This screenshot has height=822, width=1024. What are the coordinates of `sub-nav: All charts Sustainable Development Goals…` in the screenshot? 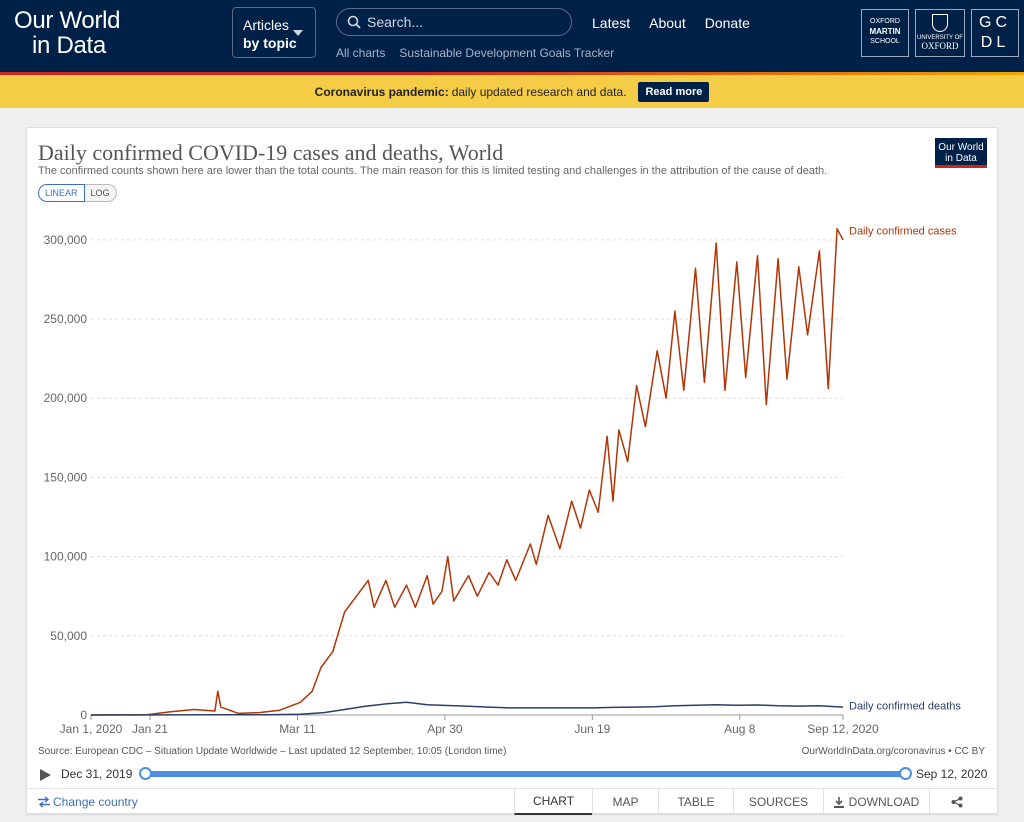 It's located at (482, 53).